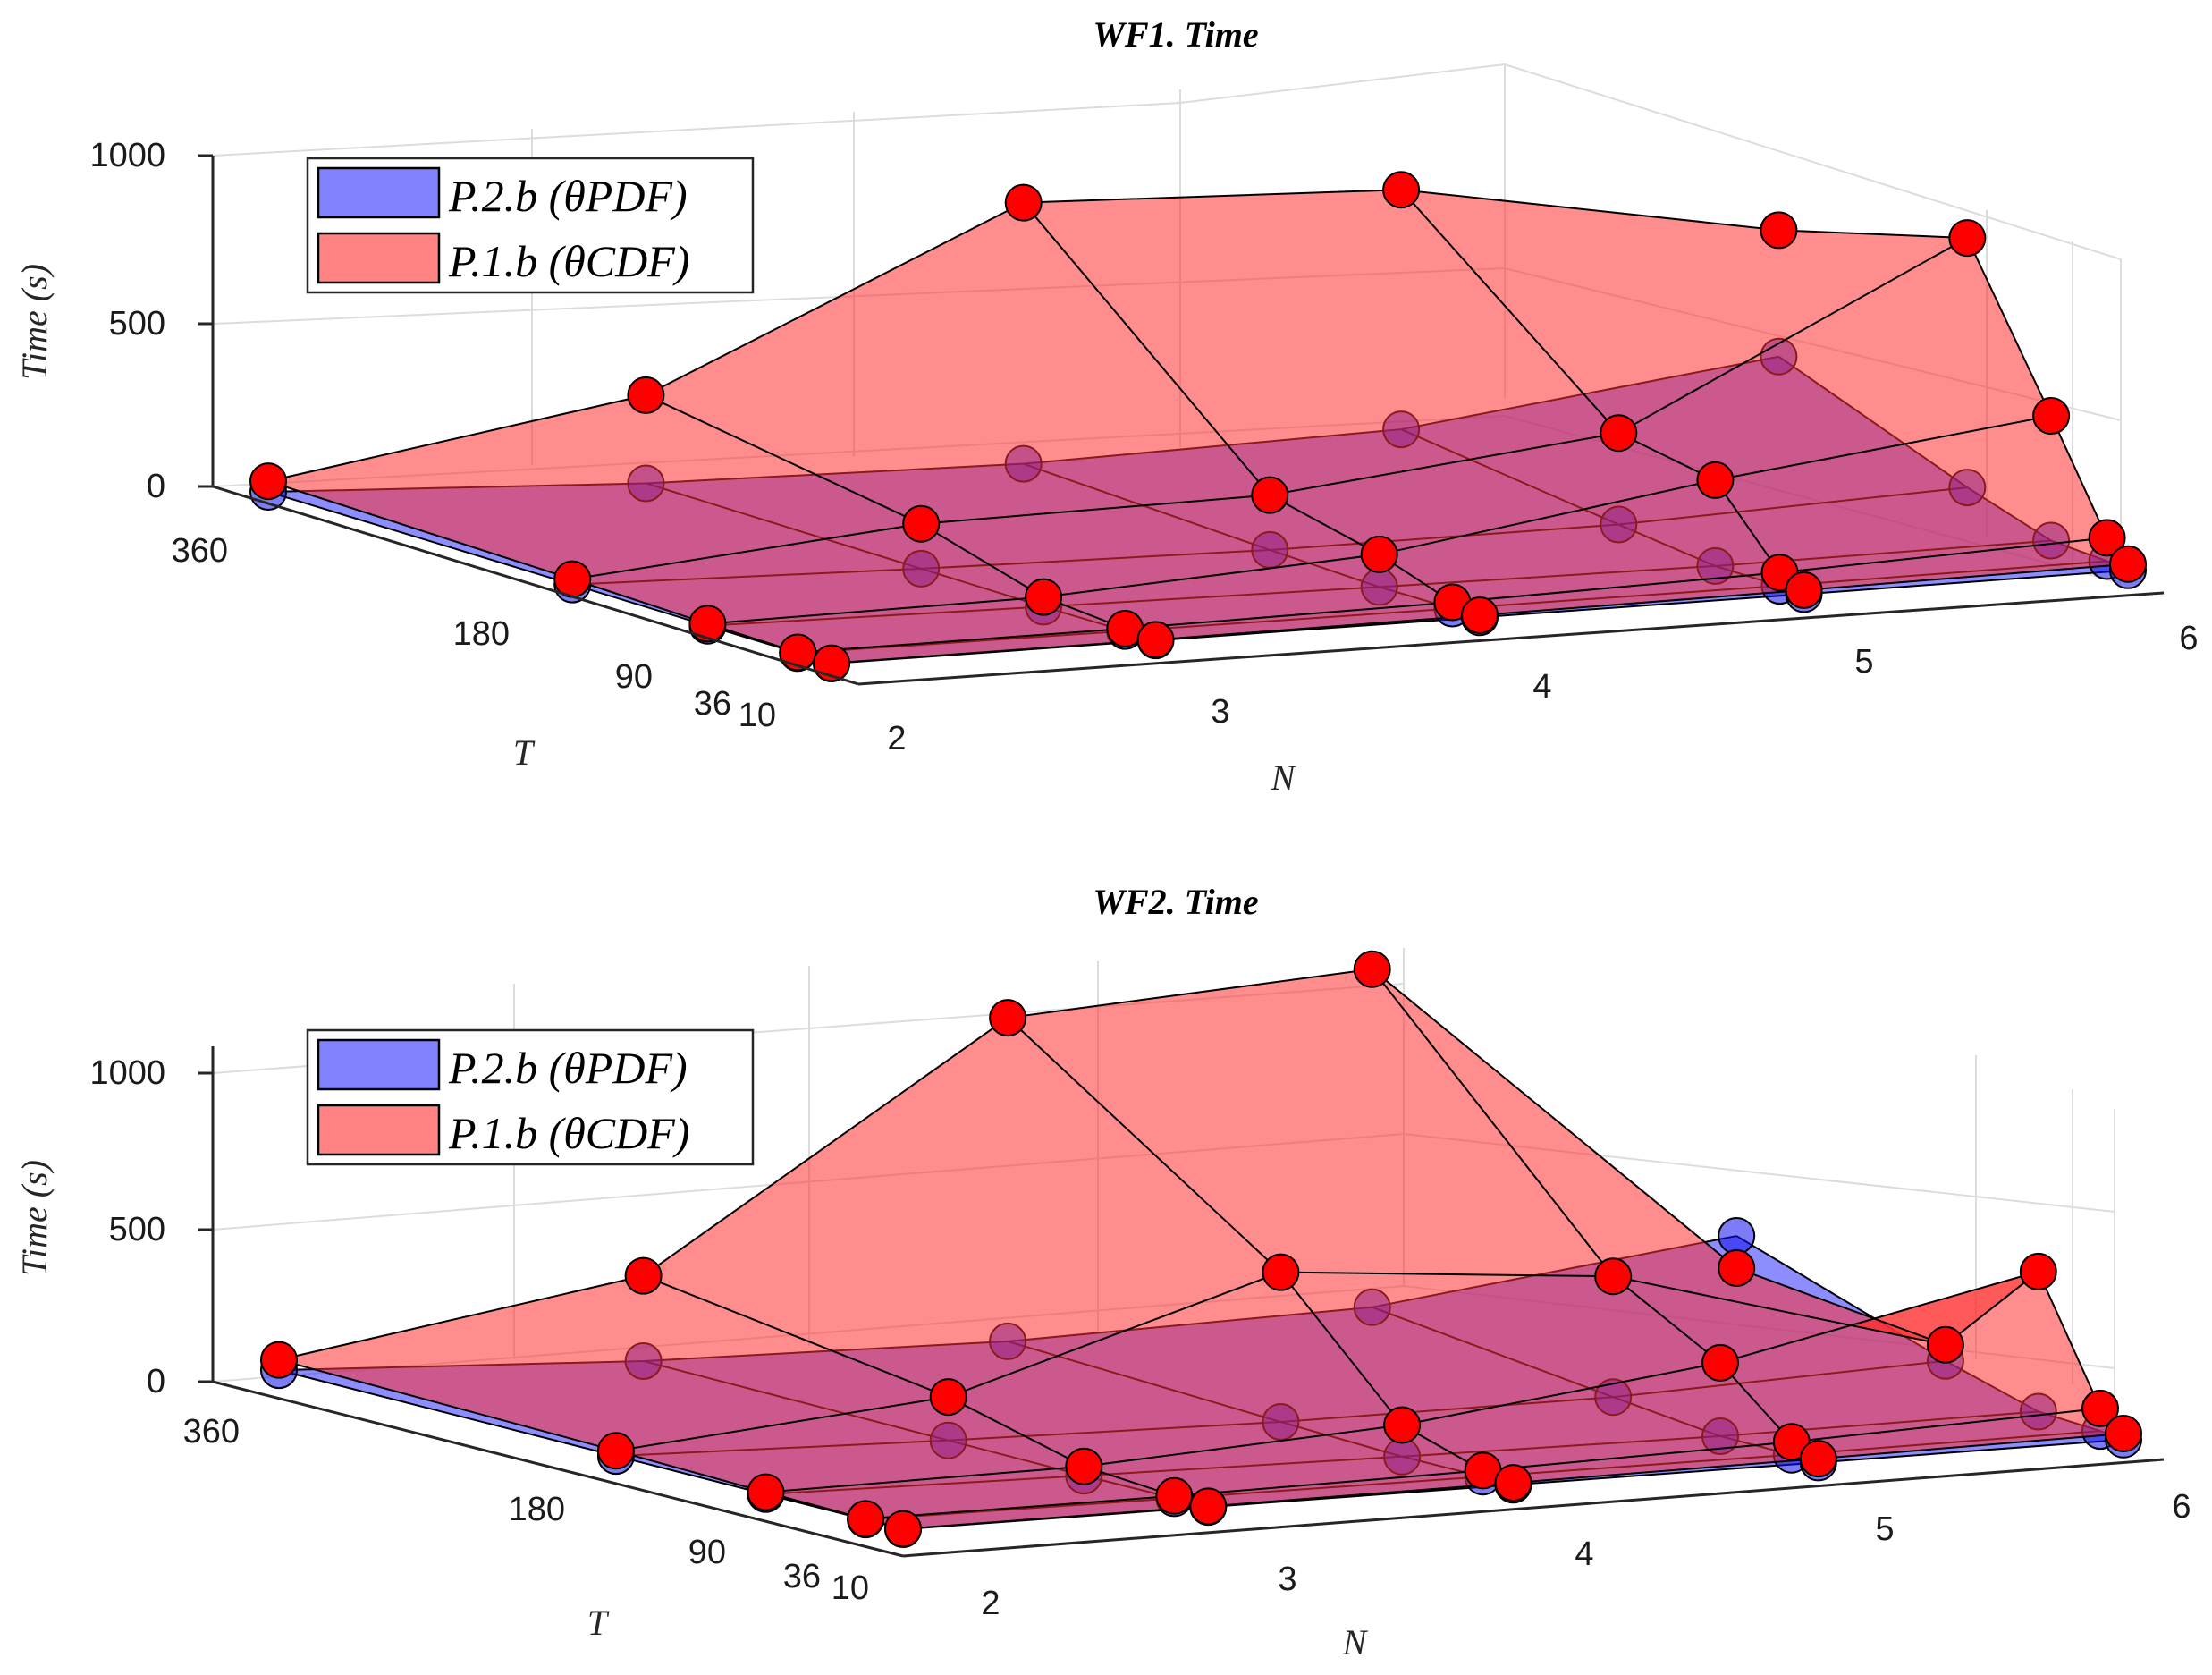  I want to click on n-tick-label-4: 4, so click(1541, 687).